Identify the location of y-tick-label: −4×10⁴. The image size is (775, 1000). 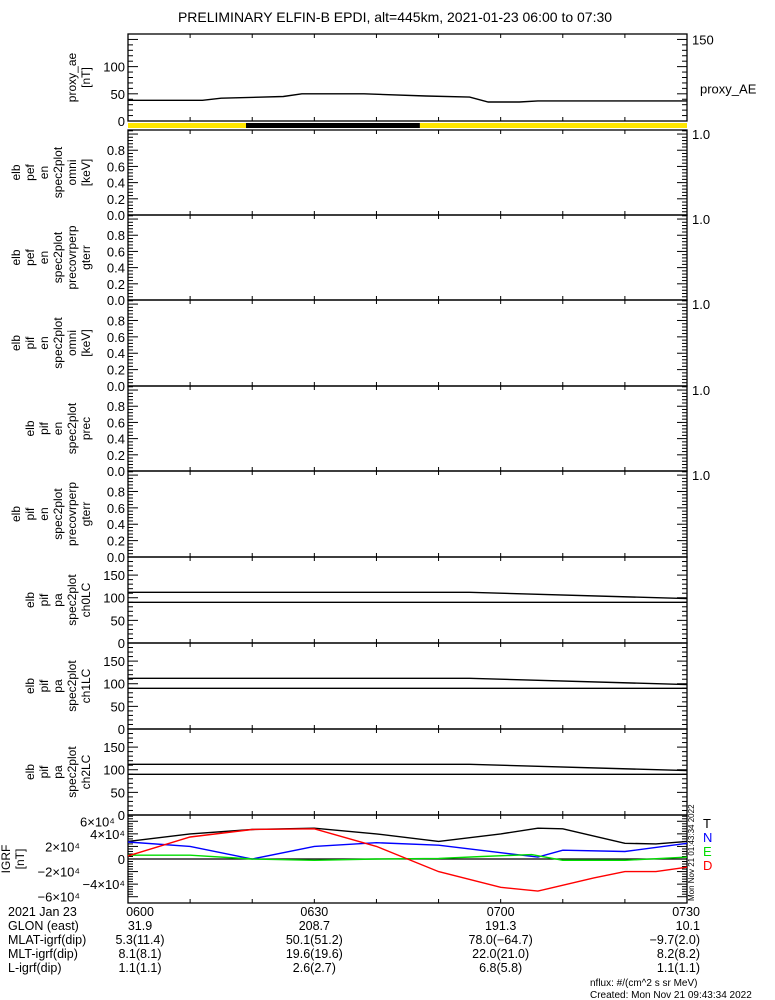
(104, 884).